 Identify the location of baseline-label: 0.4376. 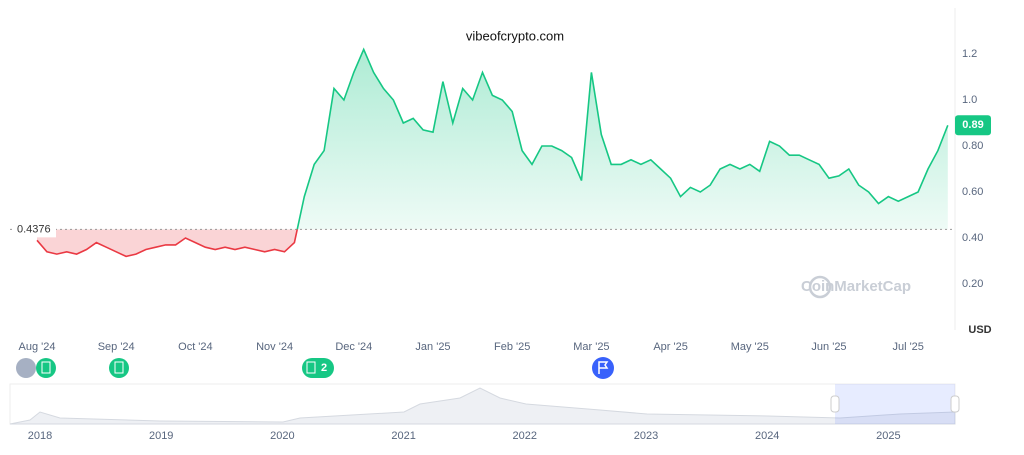
(34, 229).